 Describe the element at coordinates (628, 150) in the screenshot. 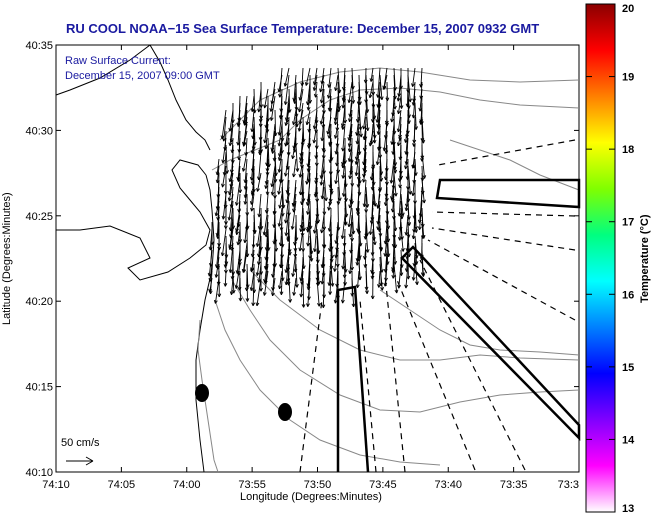

I see `colorbar-tick-label: 18` at that location.